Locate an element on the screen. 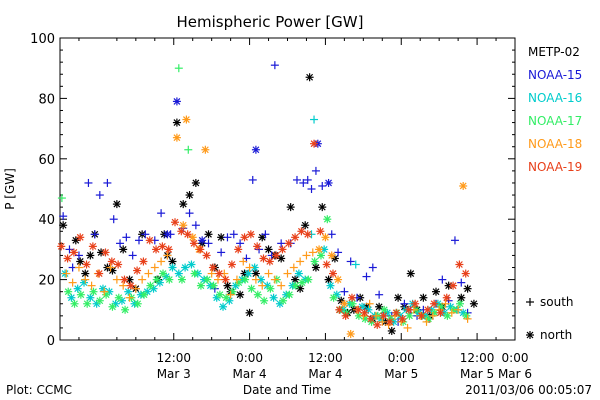  legend-noaa-17: NOAA-17 is located at coordinates (555, 121).